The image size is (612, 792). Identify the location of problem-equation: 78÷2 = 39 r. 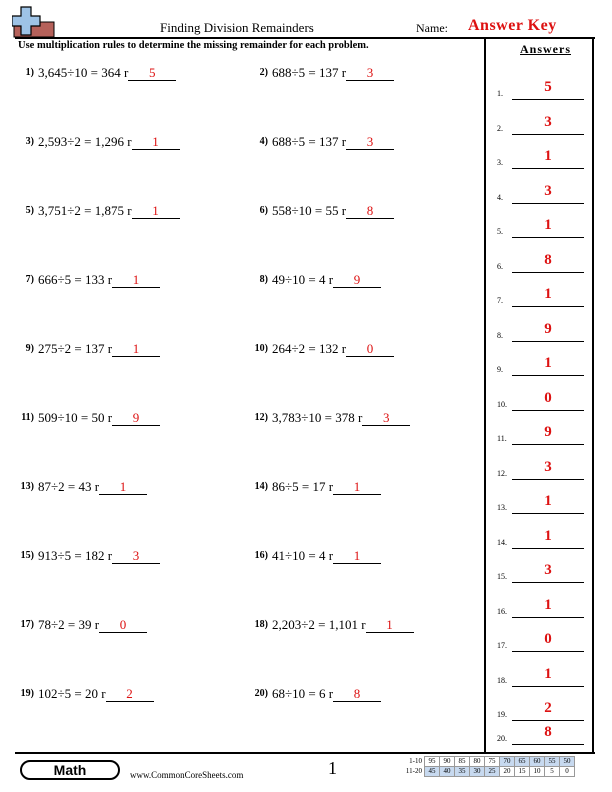
(69, 624).